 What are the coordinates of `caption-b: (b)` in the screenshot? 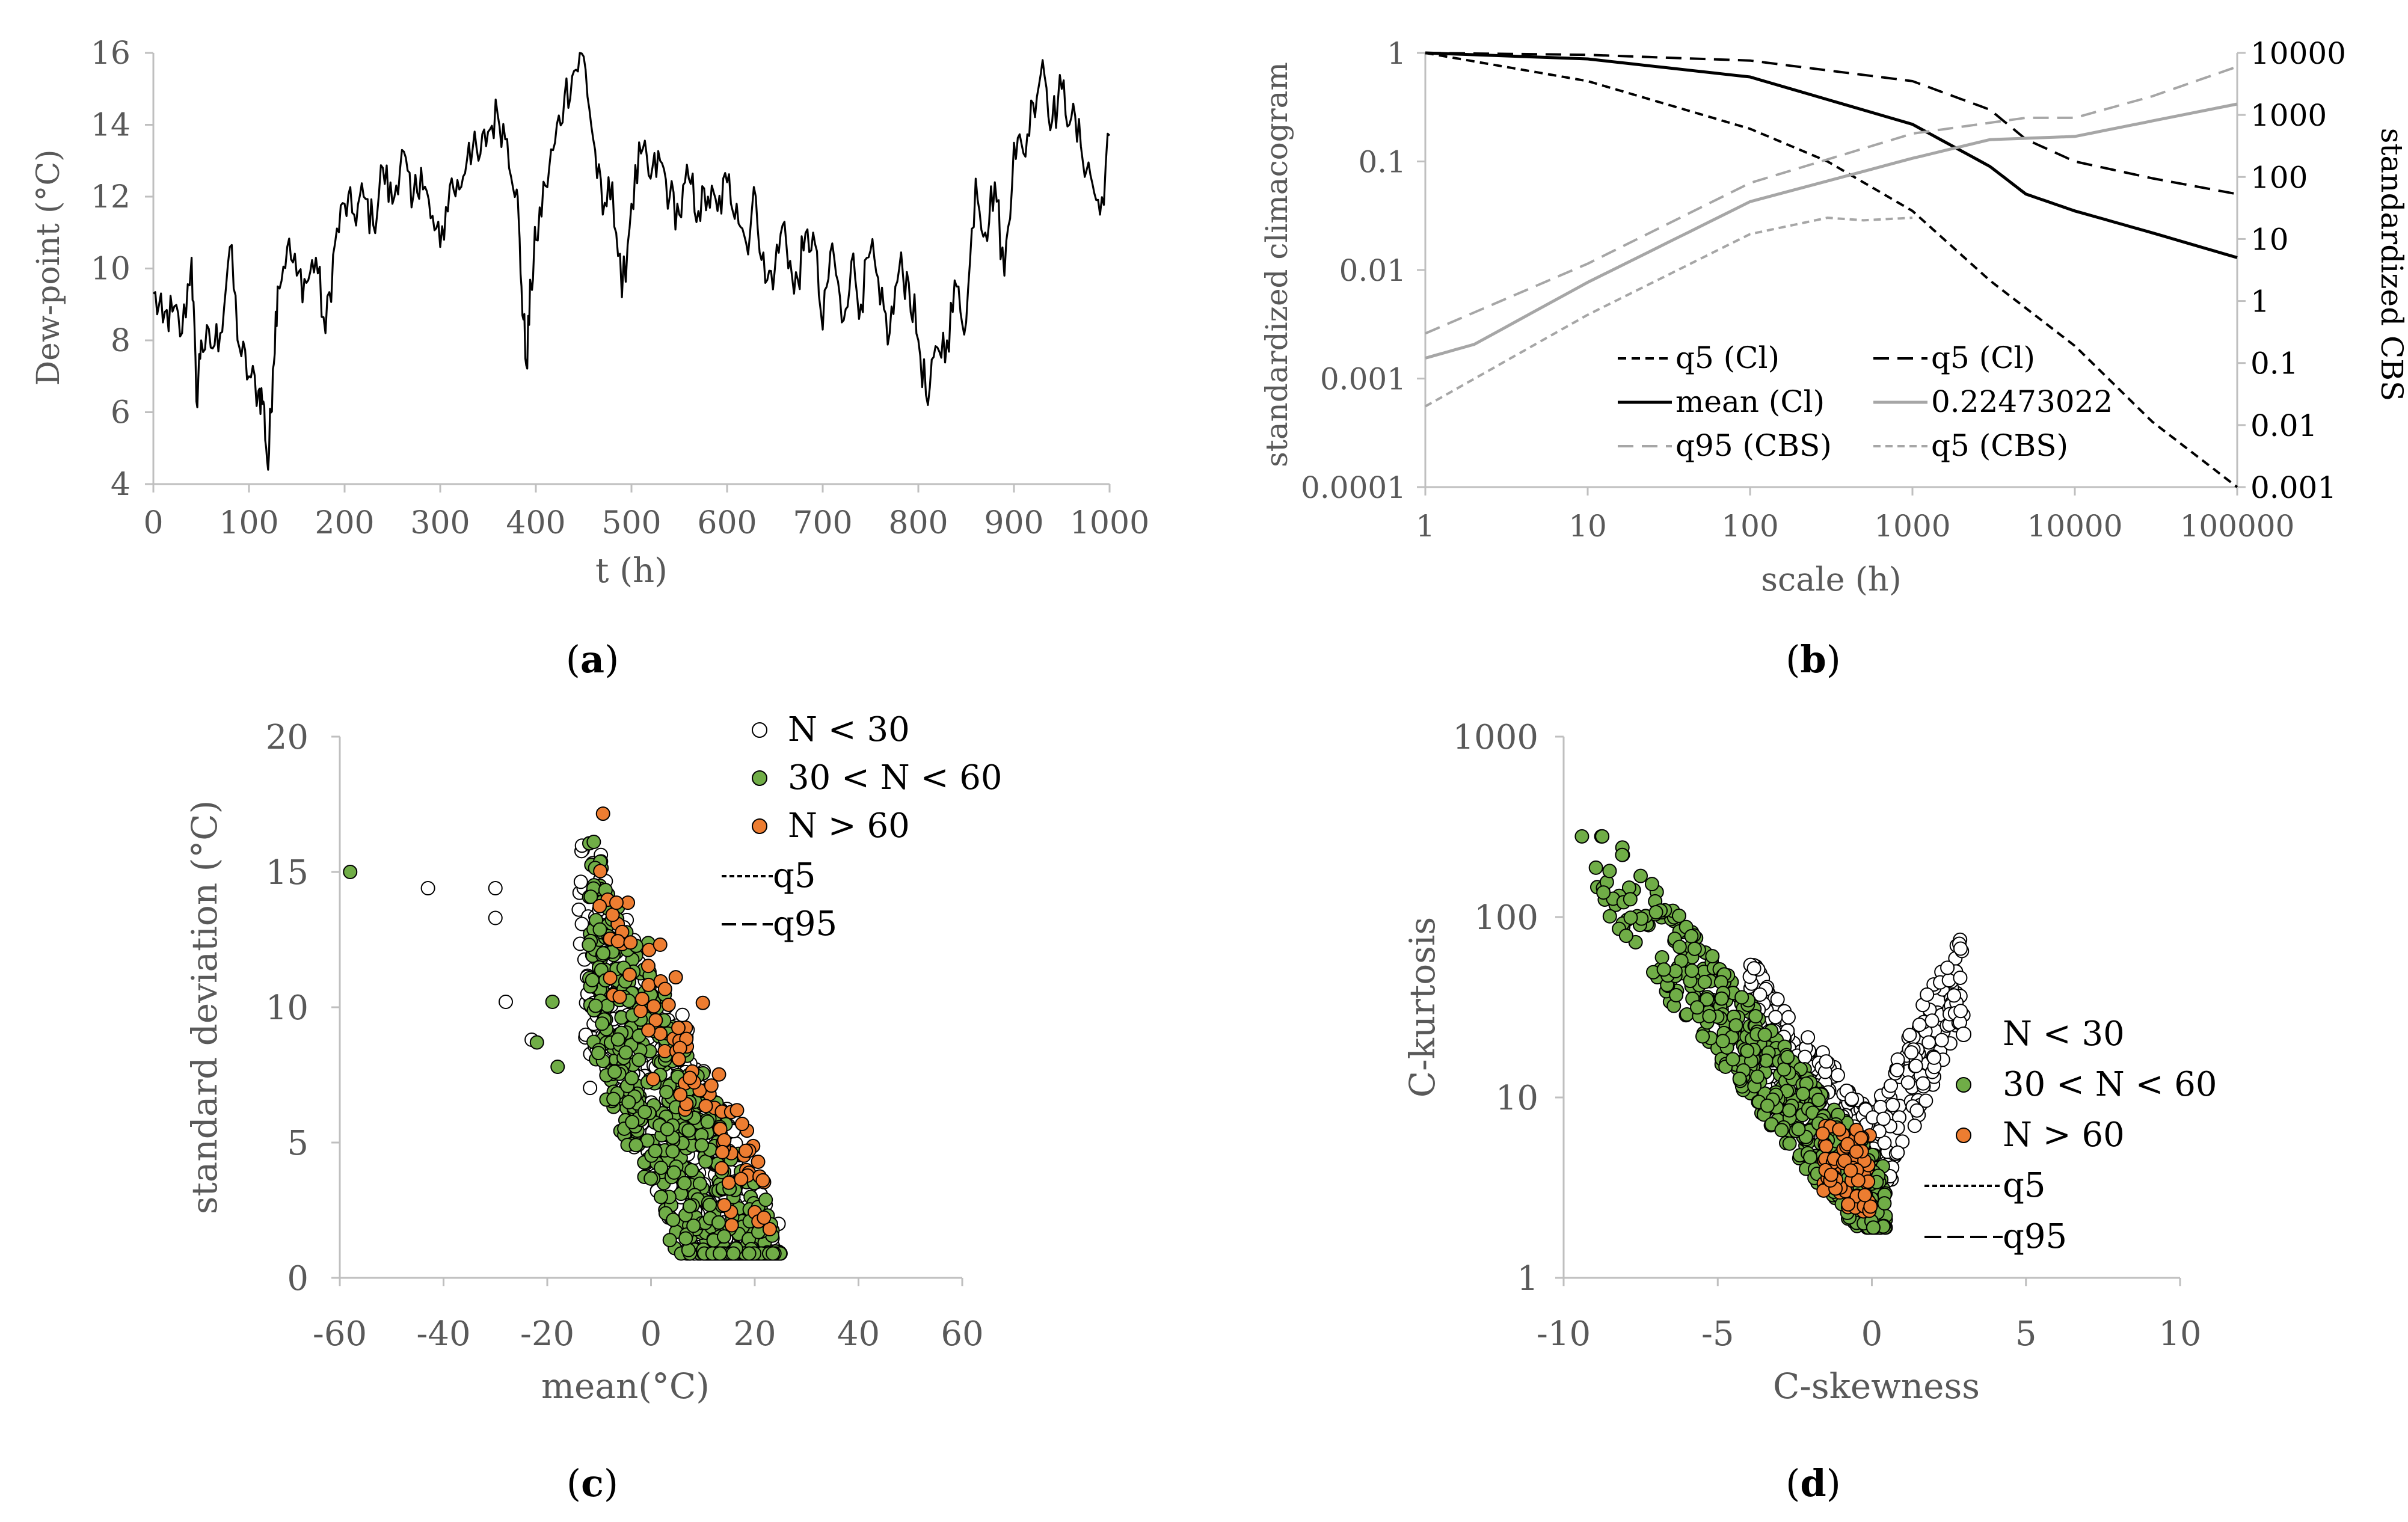 It's located at (1813, 659).